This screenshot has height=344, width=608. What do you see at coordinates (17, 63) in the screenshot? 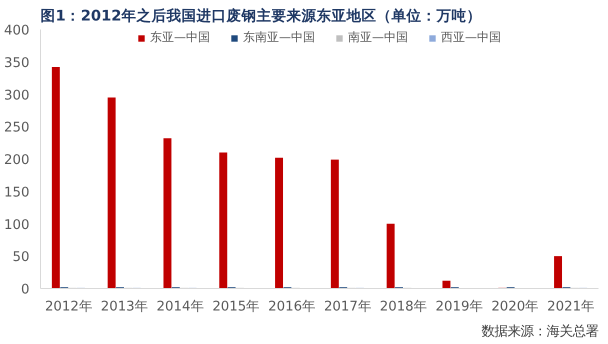
I see `y-tick-label: 350` at bounding box center [17, 63].